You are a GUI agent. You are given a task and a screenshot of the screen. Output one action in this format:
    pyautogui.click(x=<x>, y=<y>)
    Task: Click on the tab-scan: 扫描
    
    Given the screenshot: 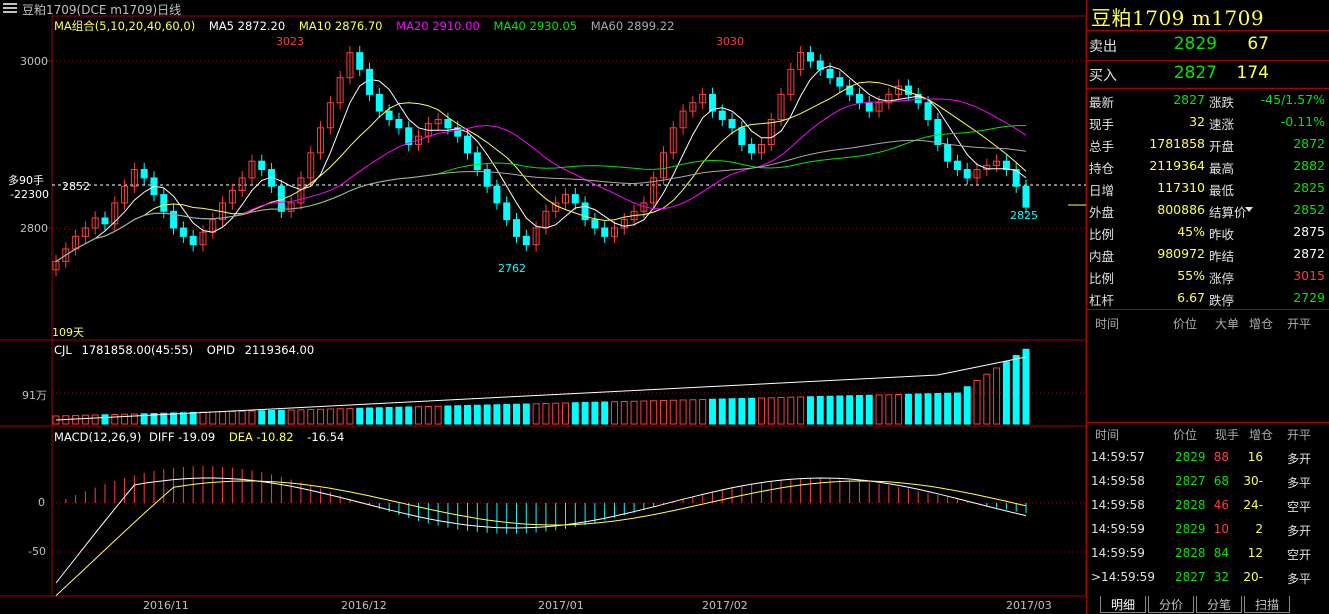 What is the action you would take?
    pyautogui.click(x=1267, y=604)
    